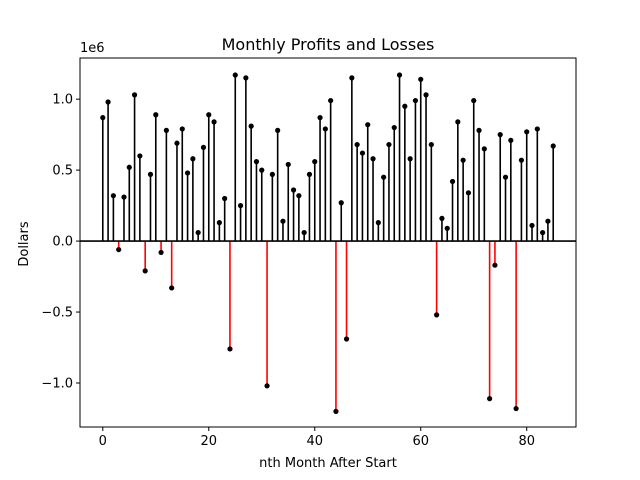 This screenshot has width=640, height=480. I want to click on y-tick-label: −0.5, so click(57, 313).